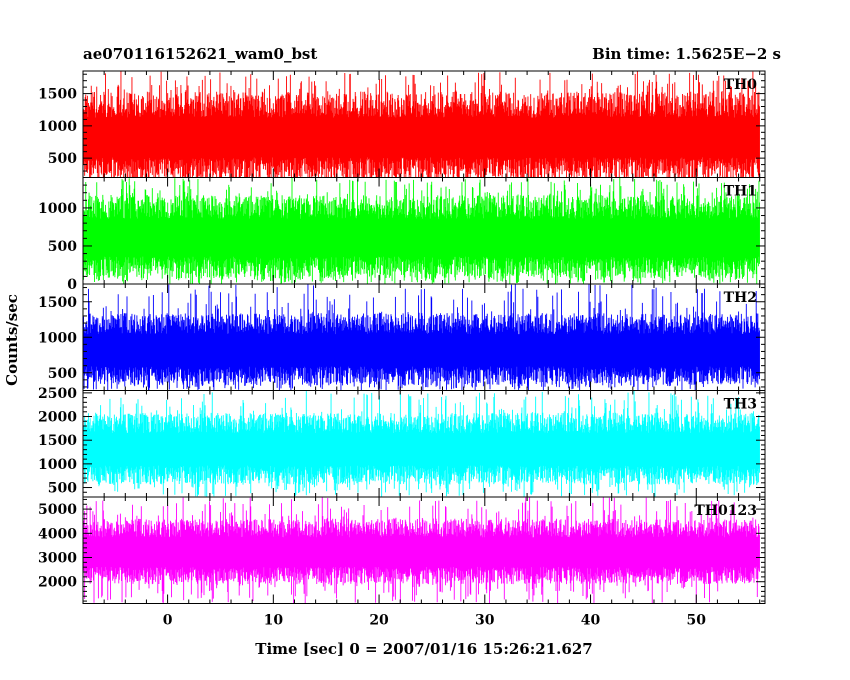 This screenshot has height=680, width=850. I want to click on panel-th1: 0 500 1000 TH1, so click(402, 235).